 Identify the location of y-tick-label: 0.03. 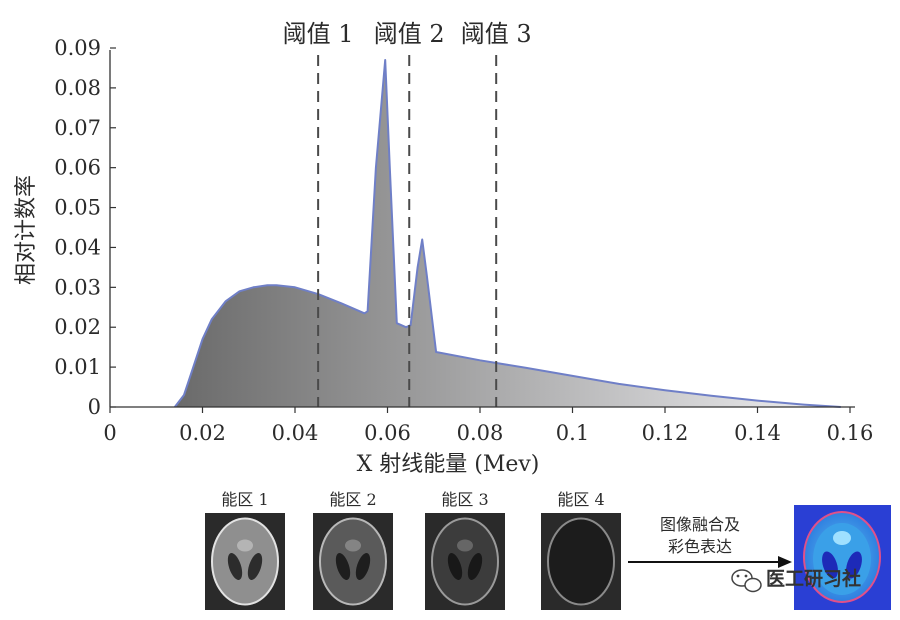
(77, 287).